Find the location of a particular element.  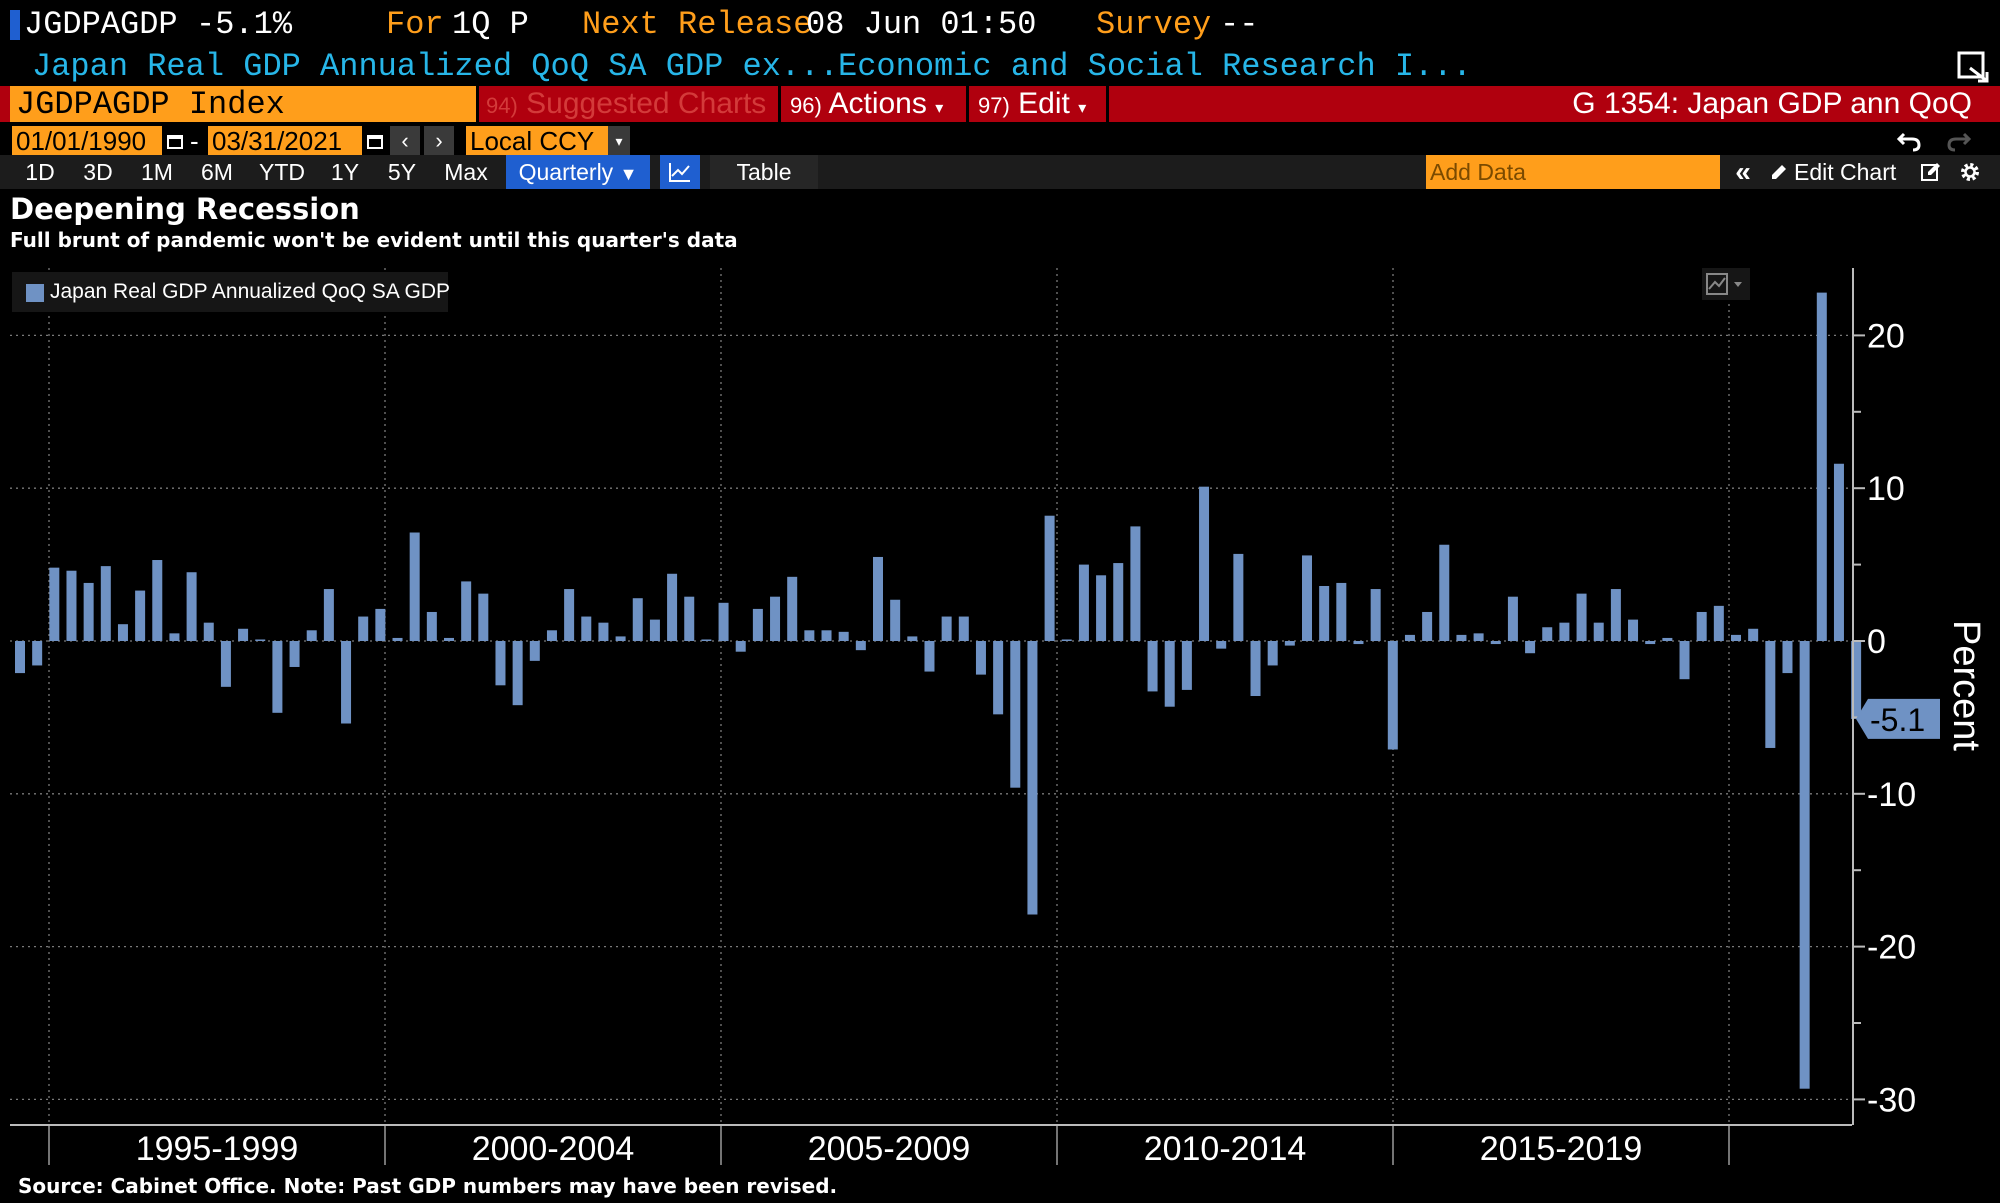

range-1d-button: 1D is located at coordinates (40, 172).